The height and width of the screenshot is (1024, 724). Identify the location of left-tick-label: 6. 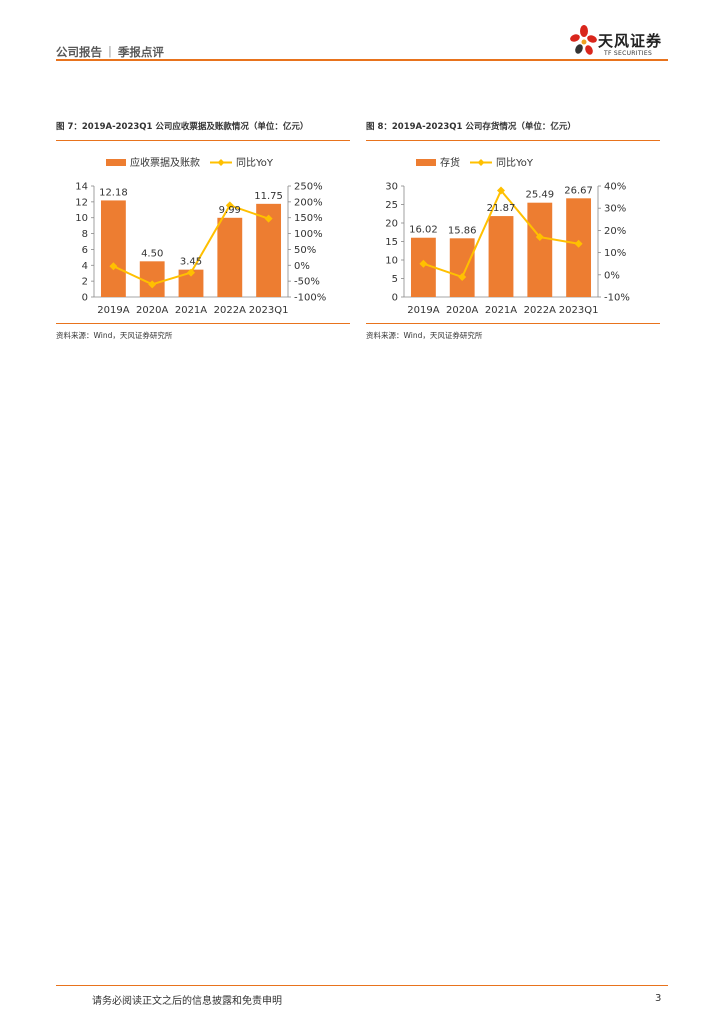
(85, 250).